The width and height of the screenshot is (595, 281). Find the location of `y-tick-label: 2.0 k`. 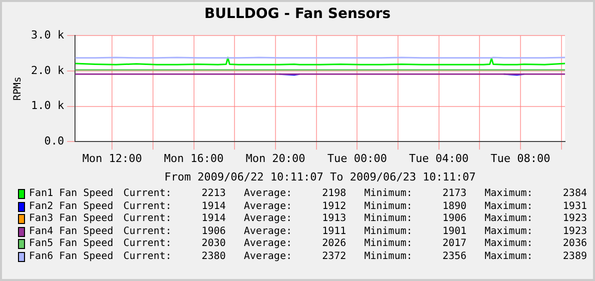

y-tick-label: 2.0 k is located at coordinates (47, 70).